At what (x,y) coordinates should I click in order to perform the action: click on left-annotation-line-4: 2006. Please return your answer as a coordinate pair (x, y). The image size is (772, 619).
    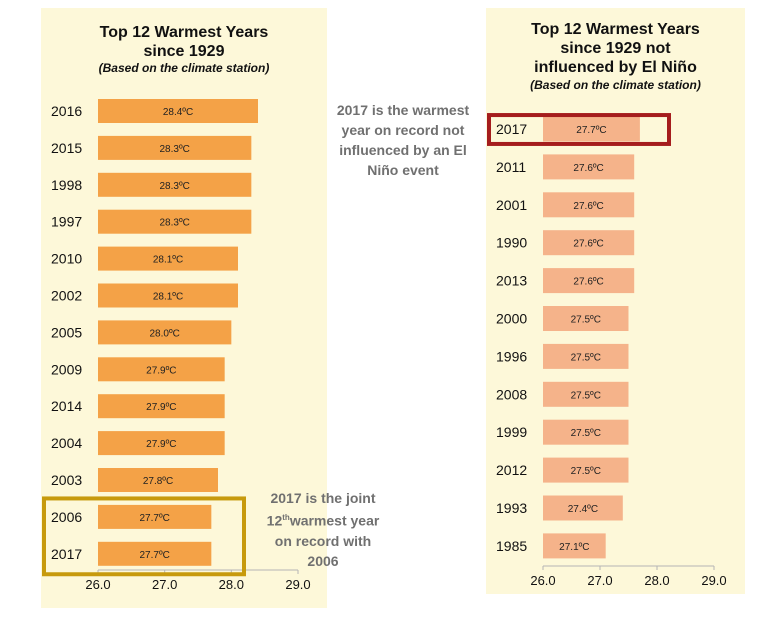
    Looking at the image, I should click on (323, 560).